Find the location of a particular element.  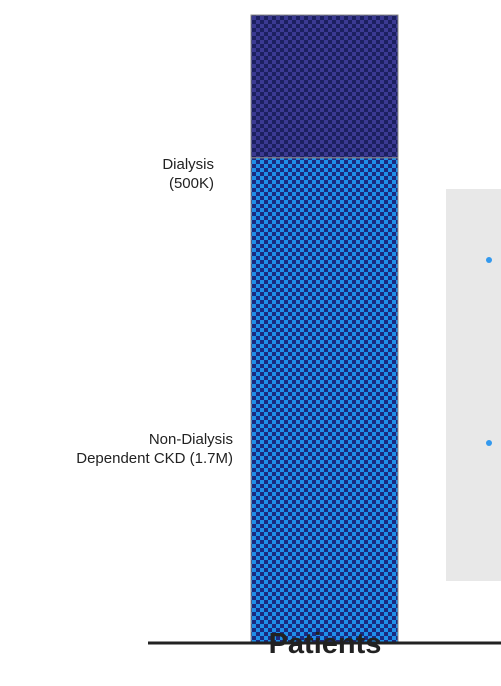

series-label-line: Dialysis is located at coordinates (188, 164).